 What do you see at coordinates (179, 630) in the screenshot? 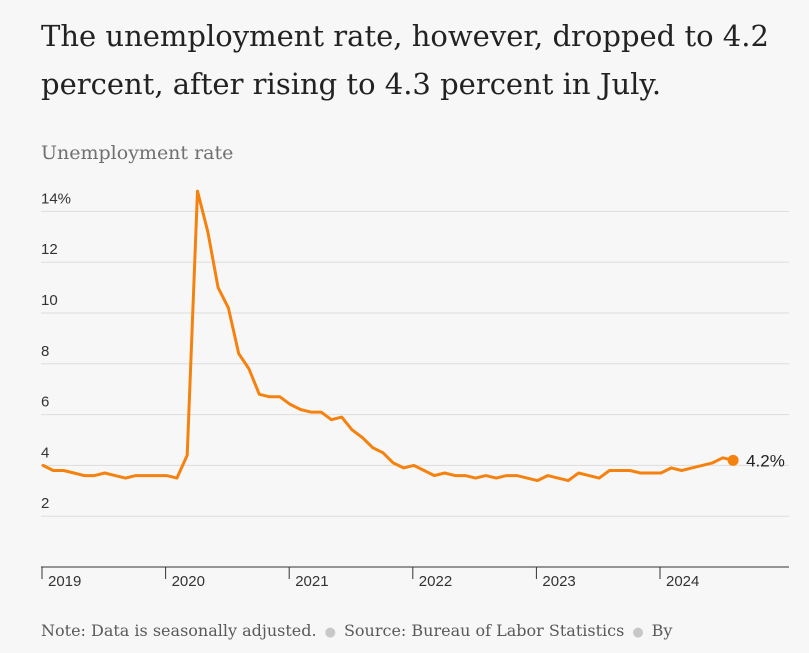
I see `footer-note: Note: Data is seasonally adjusted.` at bounding box center [179, 630].